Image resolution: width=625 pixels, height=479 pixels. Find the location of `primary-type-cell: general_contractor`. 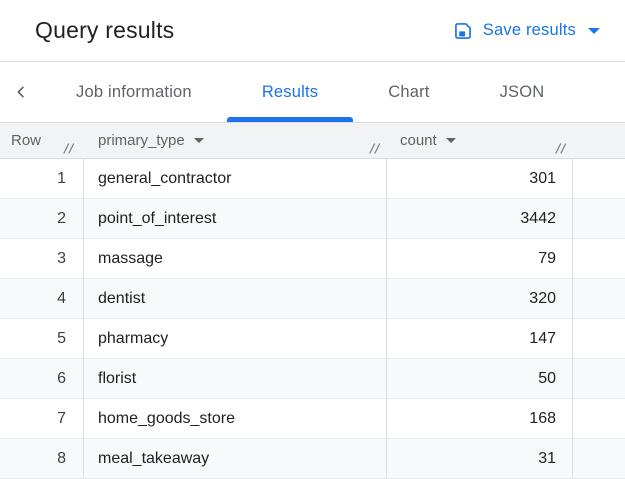

primary-type-cell: general_contractor is located at coordinates (235, 178).